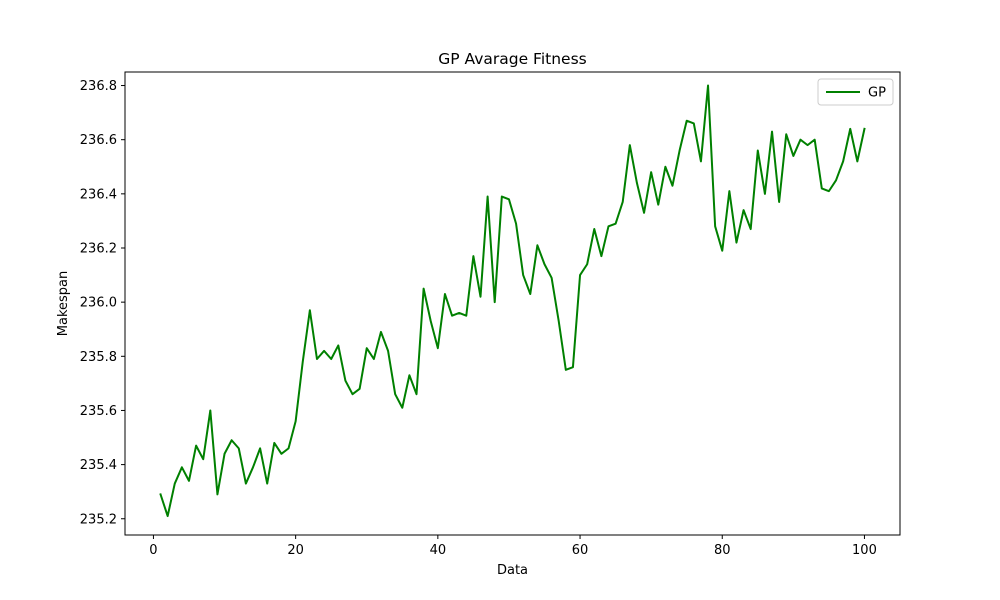 This screenshot has height=600, width=1000. I want to click on y-tick-label: 235.4, so click(98, 465).